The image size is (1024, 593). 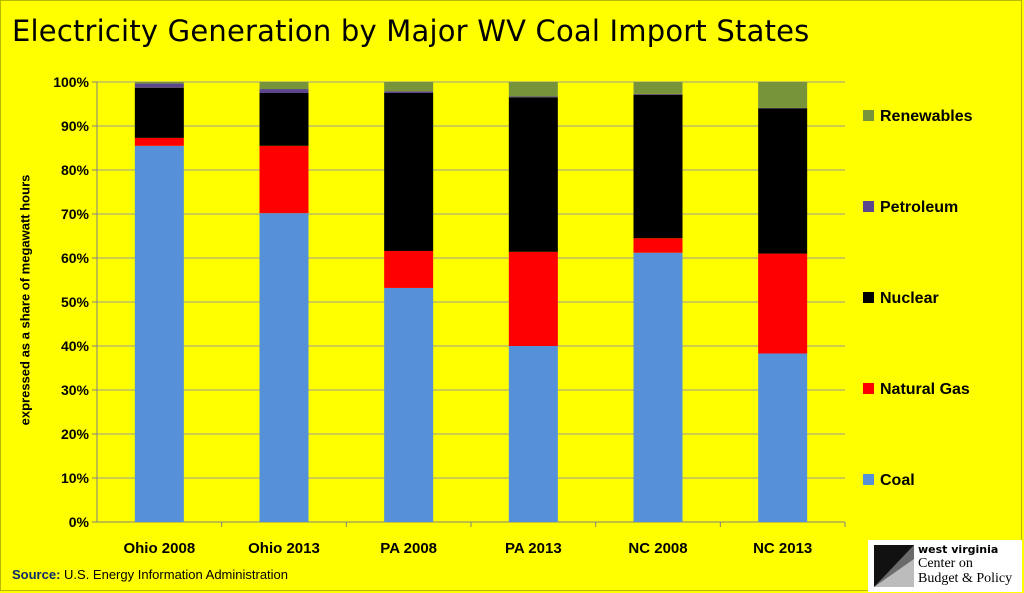 What do you see at coordinates (75, 434) in the screenshot?
I see `y-tick-label: 20%` at bounding box center [75, 434].